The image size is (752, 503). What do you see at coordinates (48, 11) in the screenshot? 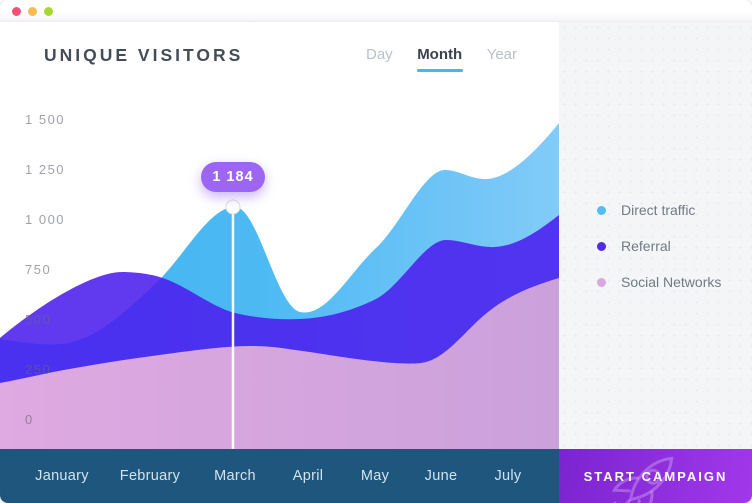
I see `zoom-window-button` at bounding box center [48, 11].